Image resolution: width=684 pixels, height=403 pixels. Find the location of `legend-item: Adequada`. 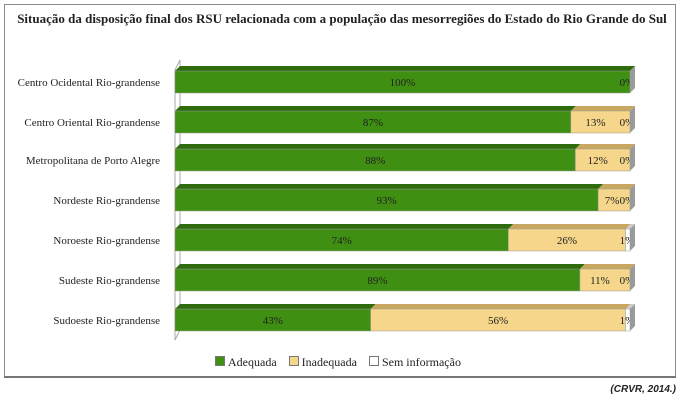

legend-item: Adequada is located at coordinates (246, 362).